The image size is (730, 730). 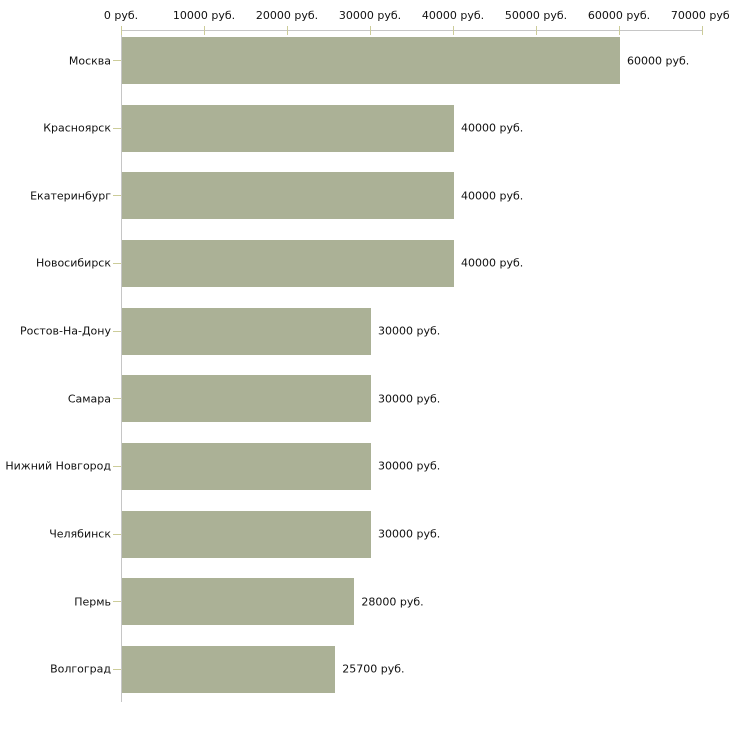 I want to click on category-label: Красноярск, so click(x=77, y=128).